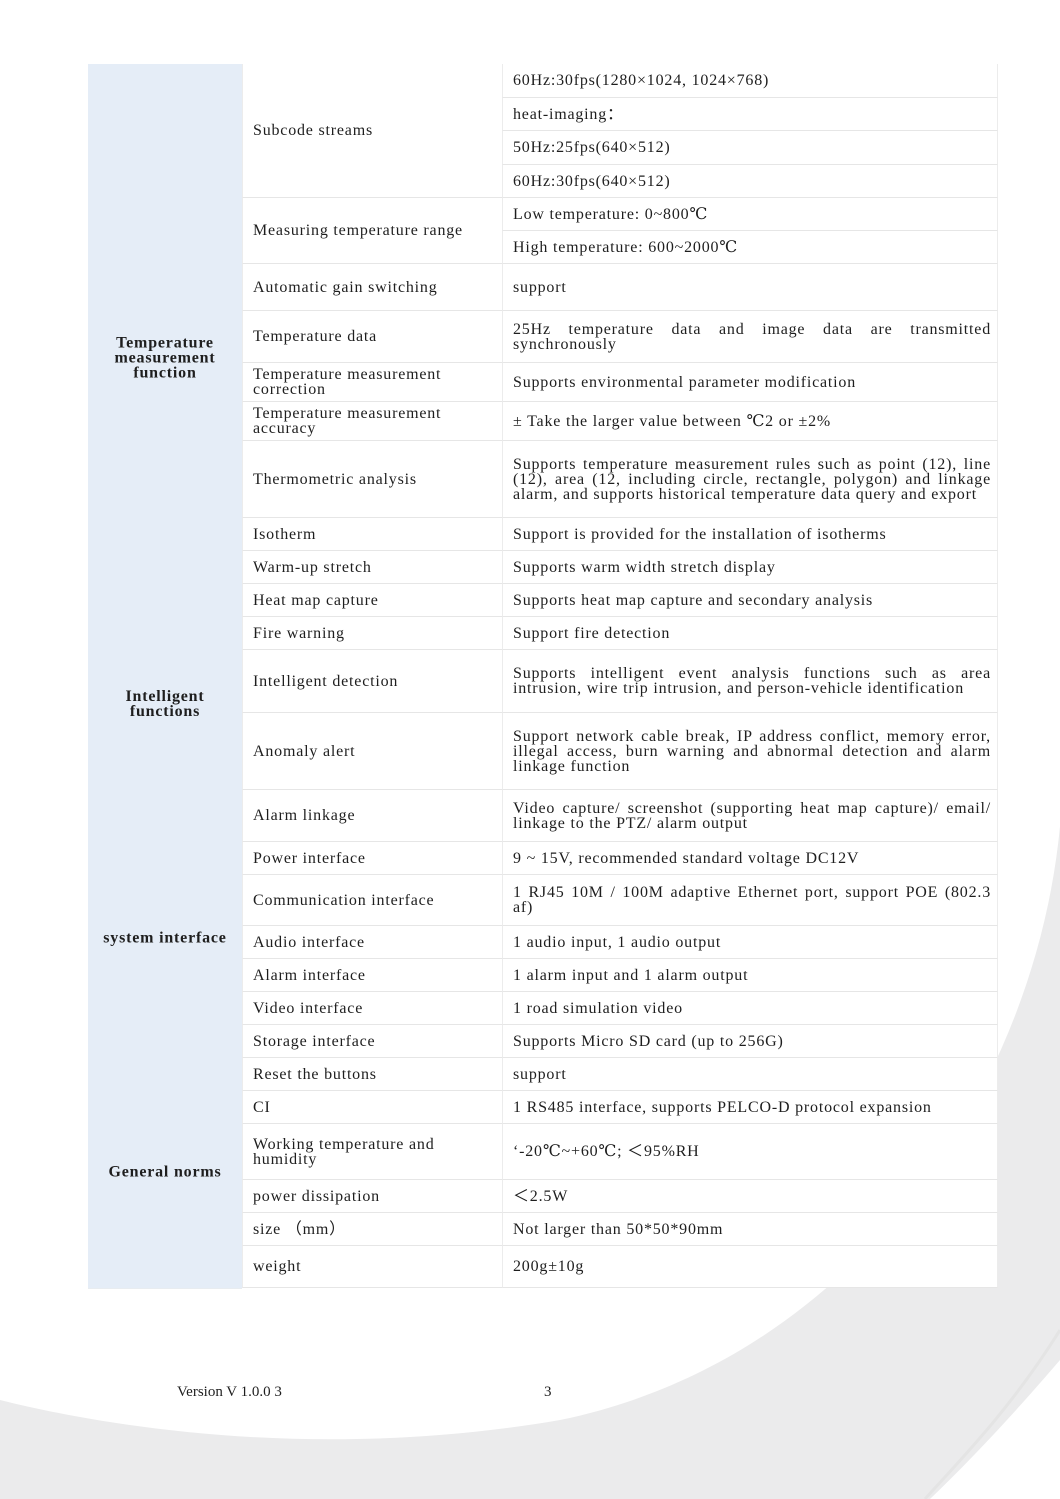 Image resolution: width=1060 pixels, height=1499 pixels. What do you see at coordinates (372, 633) in the screenshot?
I see `spec-name-cell: Fire warning` at bounding box center [372, 633].